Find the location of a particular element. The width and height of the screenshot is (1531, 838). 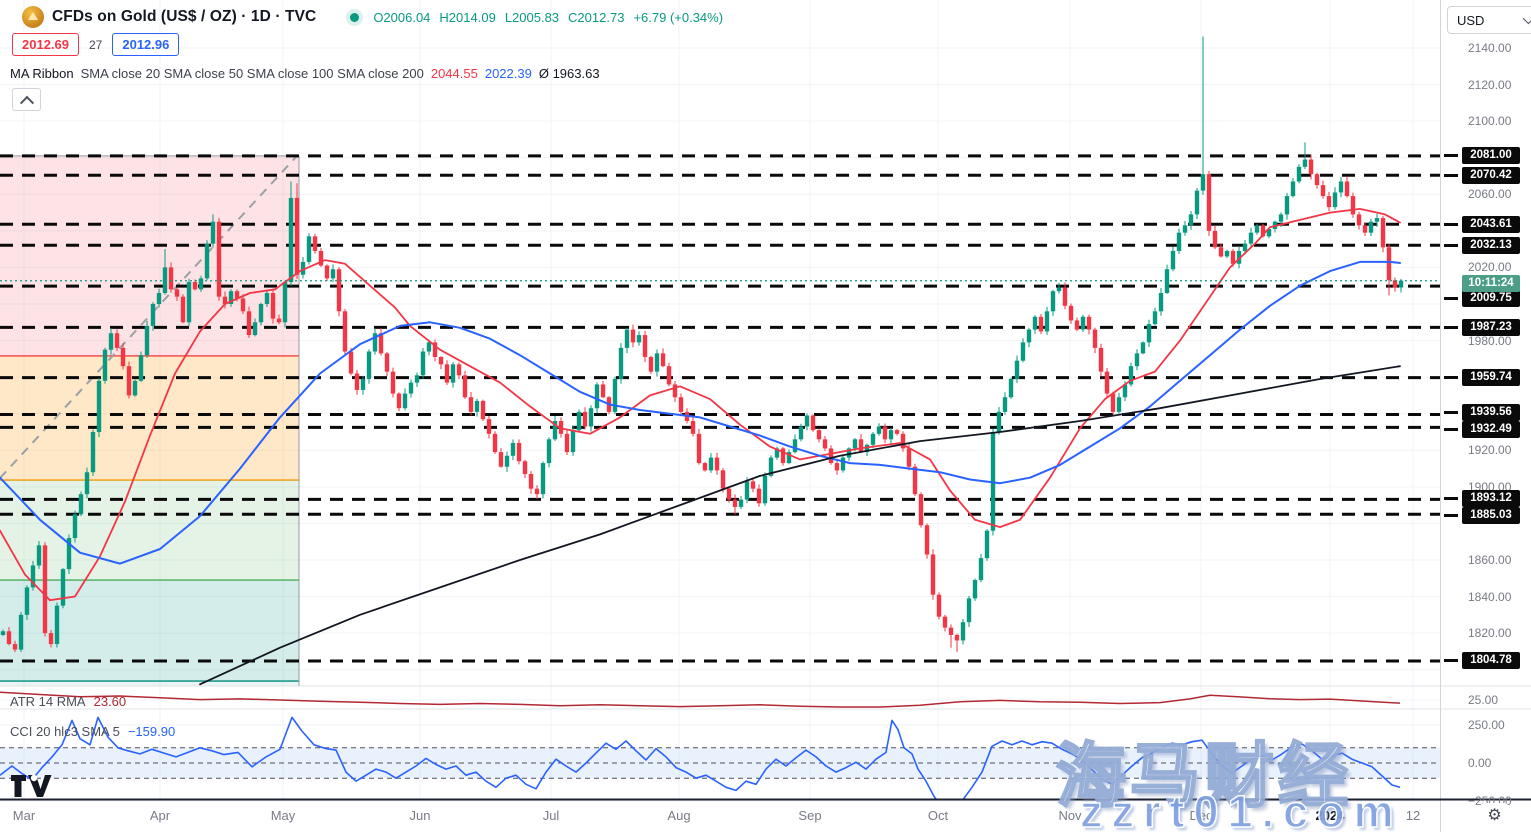

cci-legend: CCI 20 hlc3 SMA 5 −159.90 is located at coordinates (92, 731).